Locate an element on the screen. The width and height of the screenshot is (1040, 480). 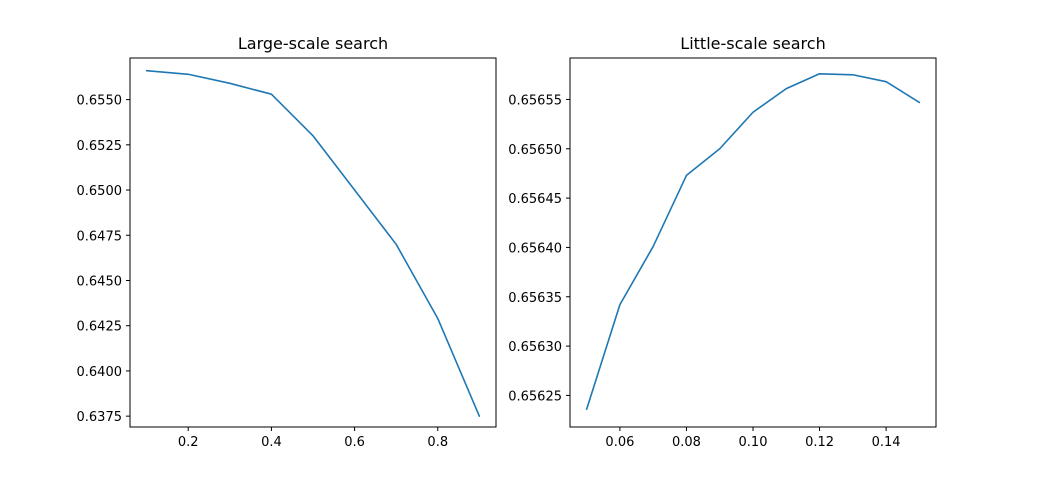
y-tick-label: 0.65630 is located at coordinates (535, 347).